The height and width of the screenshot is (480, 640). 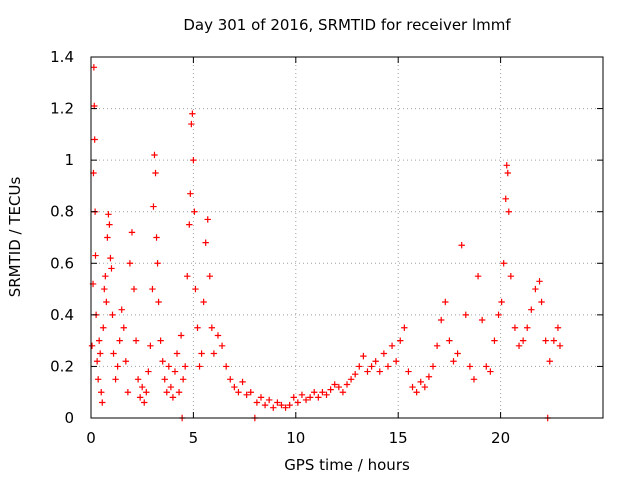 I want to click on x-tick-label: 0, so click(x=91, y=438).